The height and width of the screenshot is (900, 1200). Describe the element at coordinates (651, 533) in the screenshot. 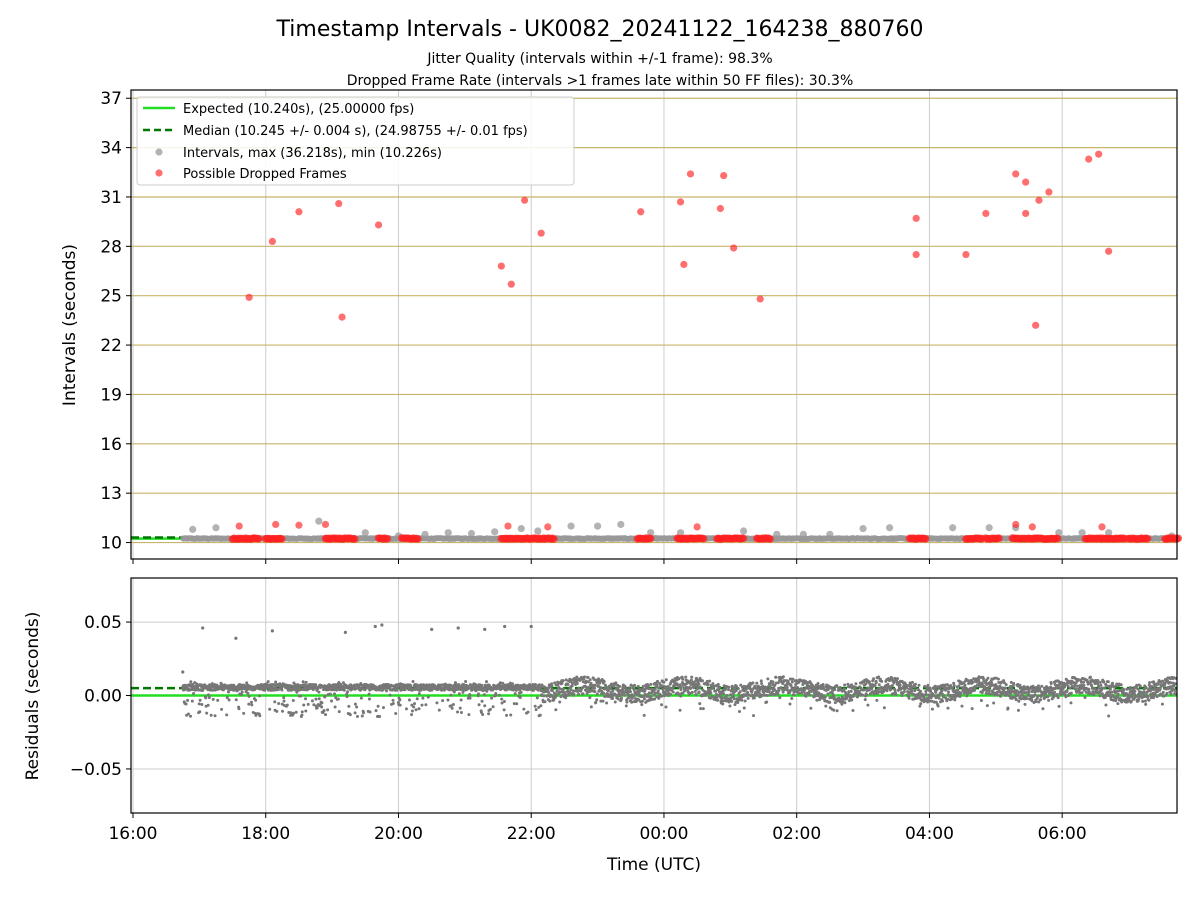

I see `interval-point` at that location.